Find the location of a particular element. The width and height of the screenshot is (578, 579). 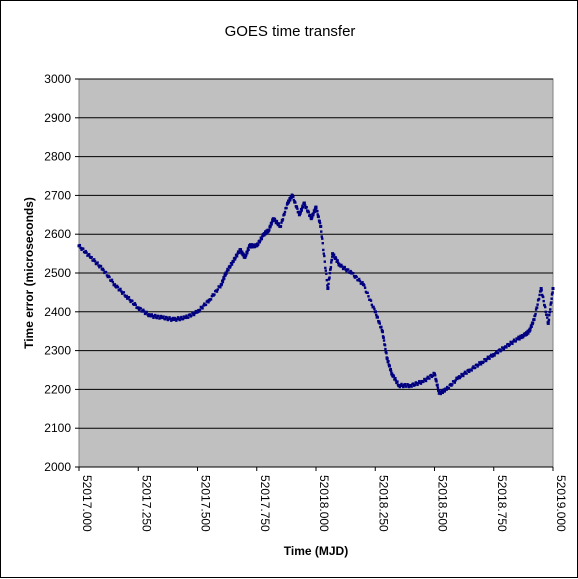

y-tick-label: 2900 is located at coordinates (57, 118).